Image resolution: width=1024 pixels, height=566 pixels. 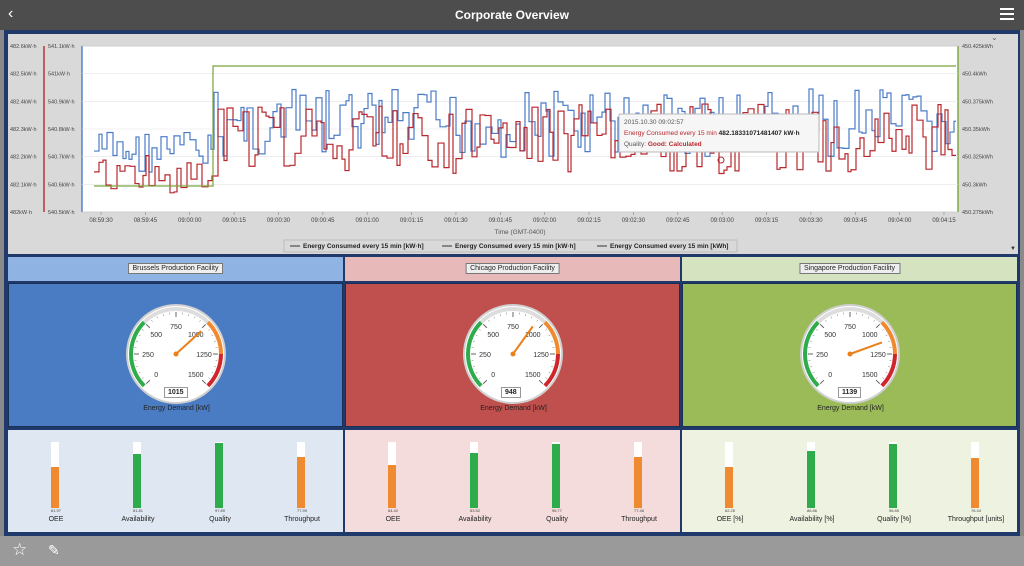 I want to click on tooltip-time: 2015.10.30 09:02:57, so click(x=654, y=122).